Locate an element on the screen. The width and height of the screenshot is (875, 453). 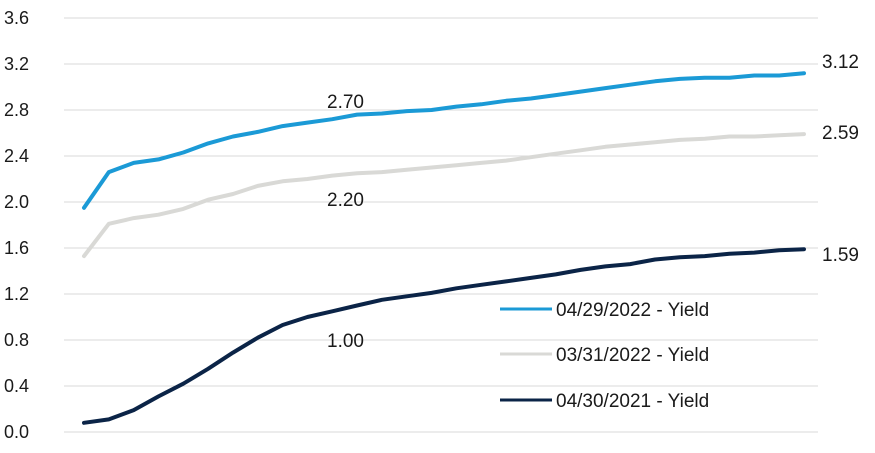
data-label-2021-04-end: 1.59 is located at coordinates (840, 255).